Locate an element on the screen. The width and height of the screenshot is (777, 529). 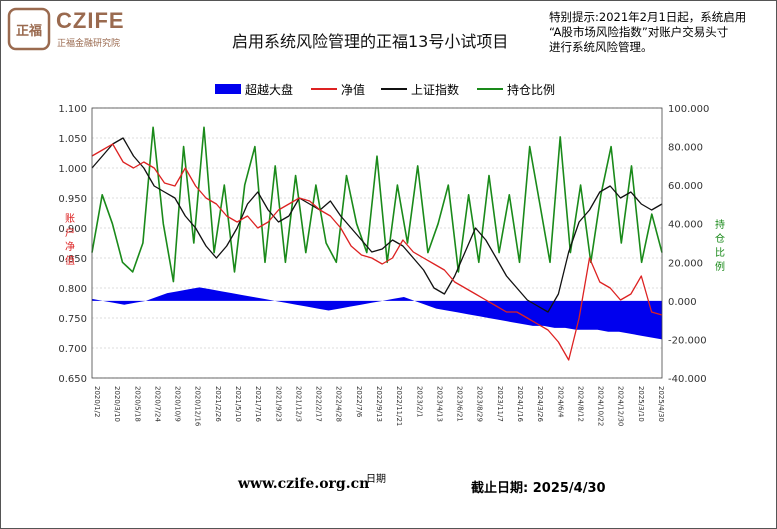
x-tick-label: 2023/6/21 is located at coordinates (460, 404).